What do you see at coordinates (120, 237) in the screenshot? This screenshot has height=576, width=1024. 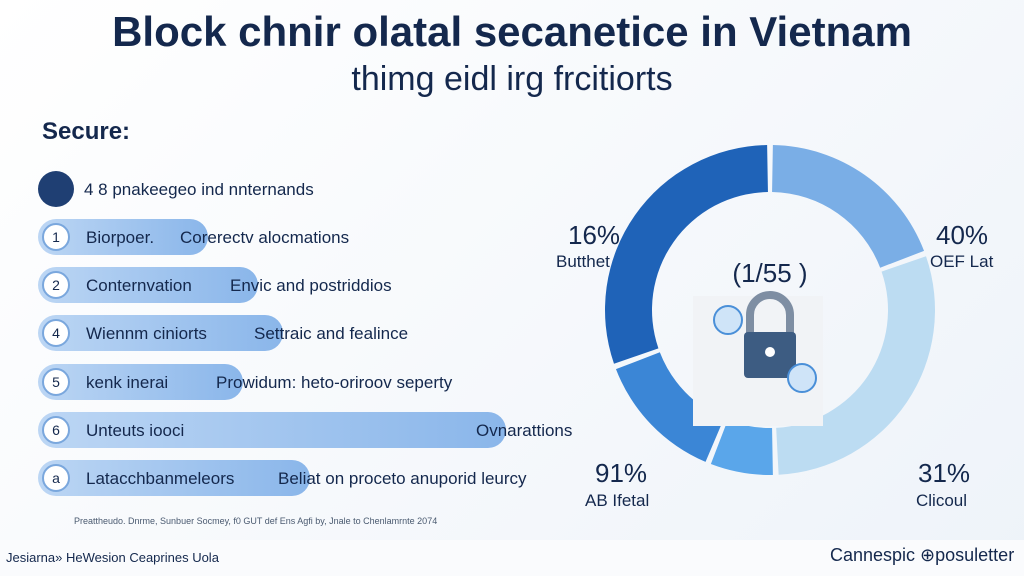 I see `row-label: Biorpoer.` at bounding box center [120, 237].